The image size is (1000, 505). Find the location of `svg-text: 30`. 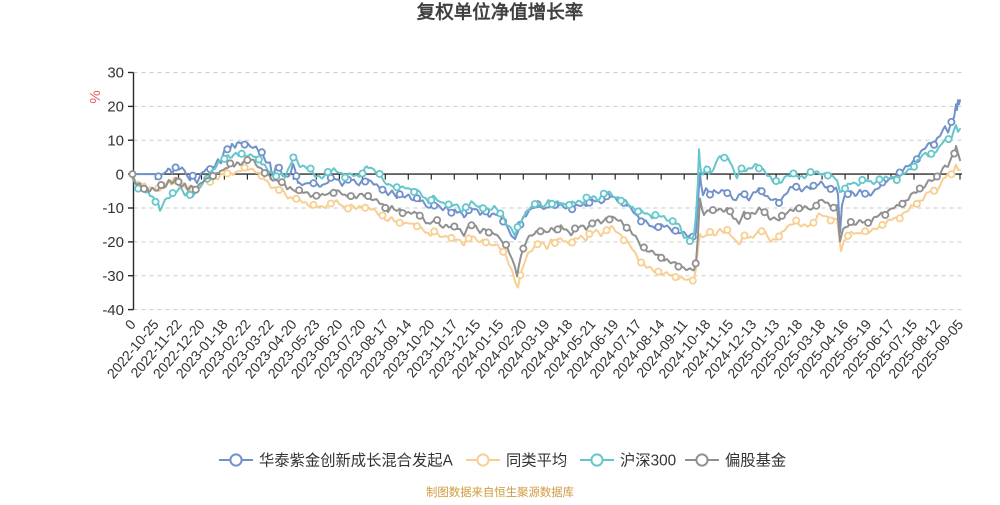

svg-text: 30 is located at coordinates (115, 73).